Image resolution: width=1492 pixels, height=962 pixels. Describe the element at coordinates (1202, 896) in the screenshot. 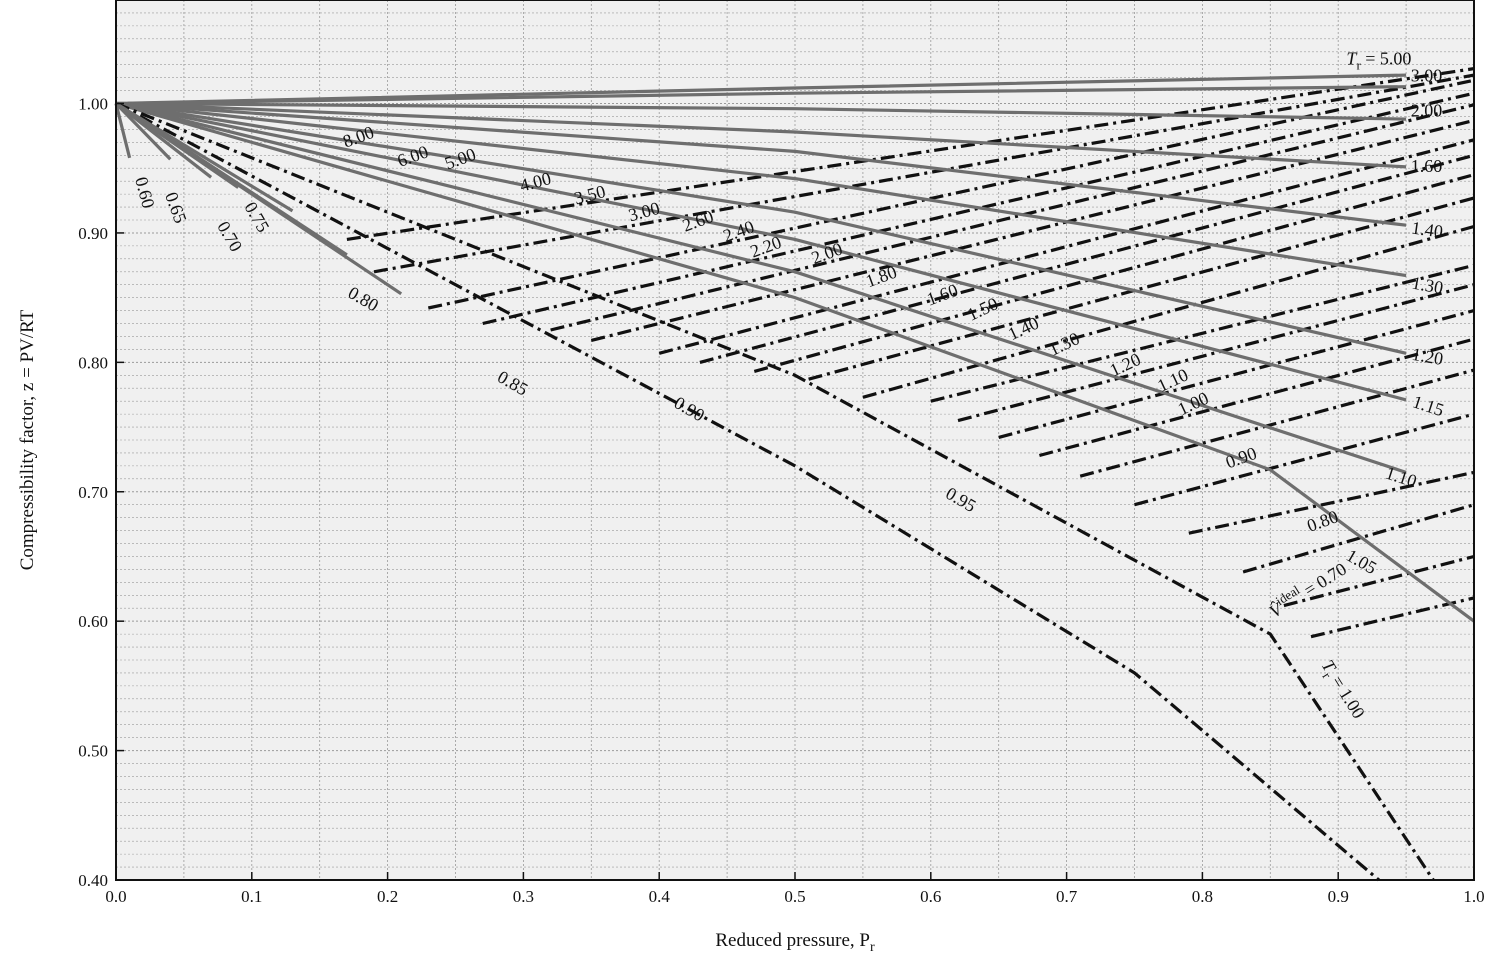

I see `x-tick-label: 0.8` at that location.